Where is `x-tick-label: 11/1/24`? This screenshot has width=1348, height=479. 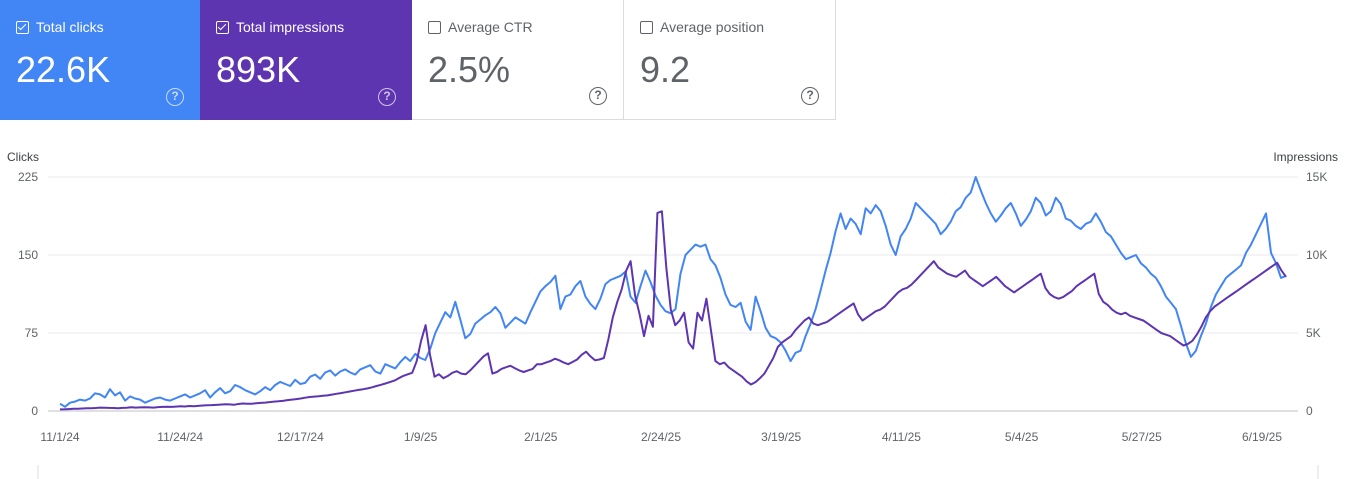
x-tick-label: 11/1/24 is located at coordinates (59, 437).